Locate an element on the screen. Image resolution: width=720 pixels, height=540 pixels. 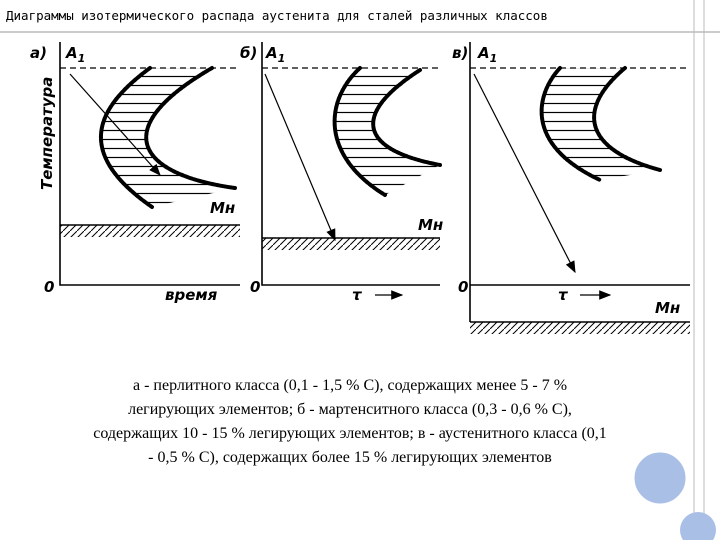
panel-label: в) is located at coordinates (460, 53).